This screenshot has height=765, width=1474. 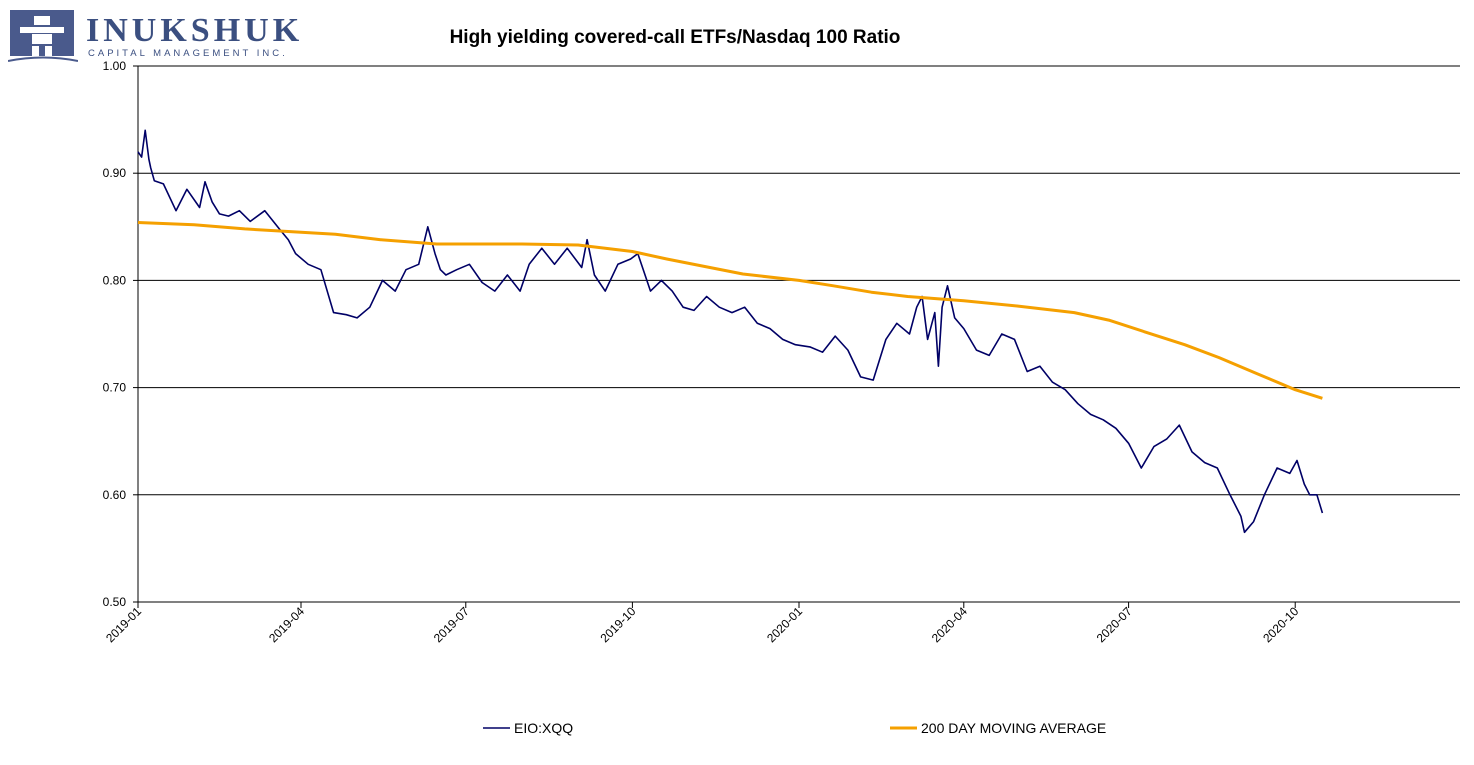 I want to click on company-logo: INUKSHUK CAPITAL MANAGEMENT INC., so click(x=158, y=37).